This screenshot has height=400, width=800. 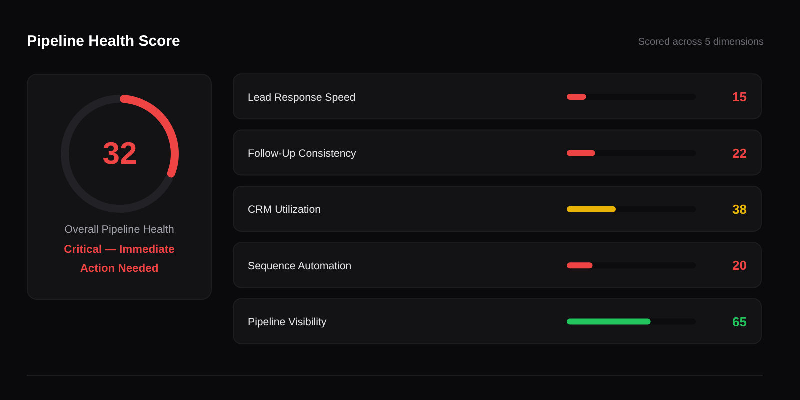 What do you see at coordinates (119, 260) in the screenshot?
I see `text: Critical — Immediate Action Needed` at bounding box center [119, 260].